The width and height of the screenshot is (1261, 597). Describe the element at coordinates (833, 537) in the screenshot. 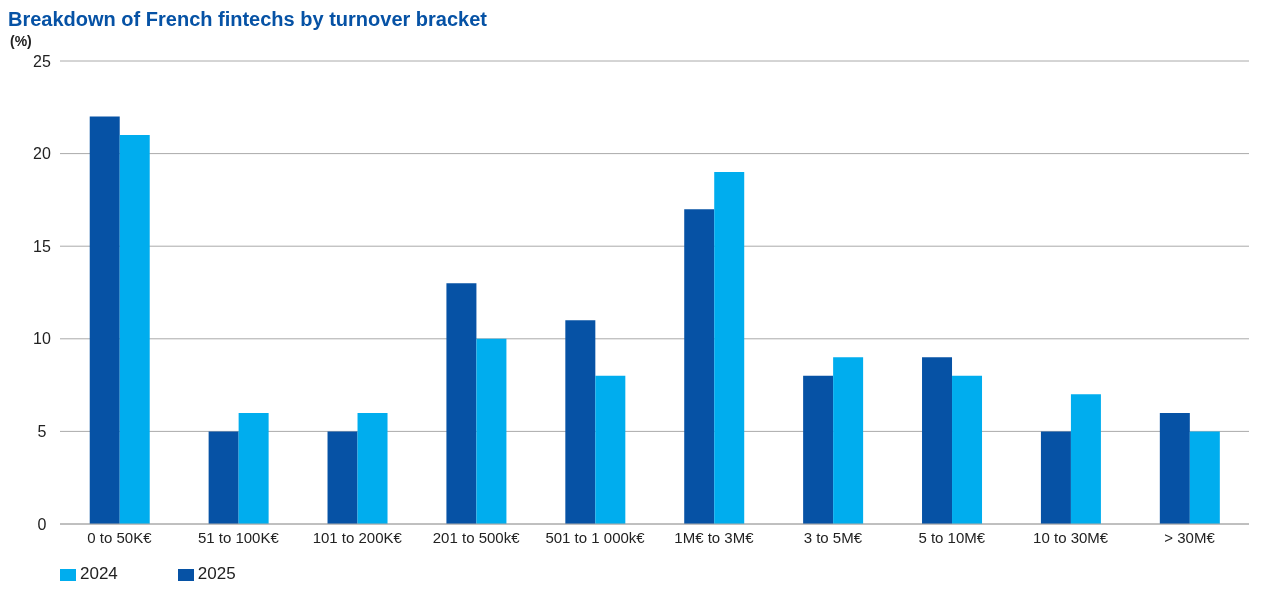

I see `x-tick-label: 3 to 5M€` at that location.